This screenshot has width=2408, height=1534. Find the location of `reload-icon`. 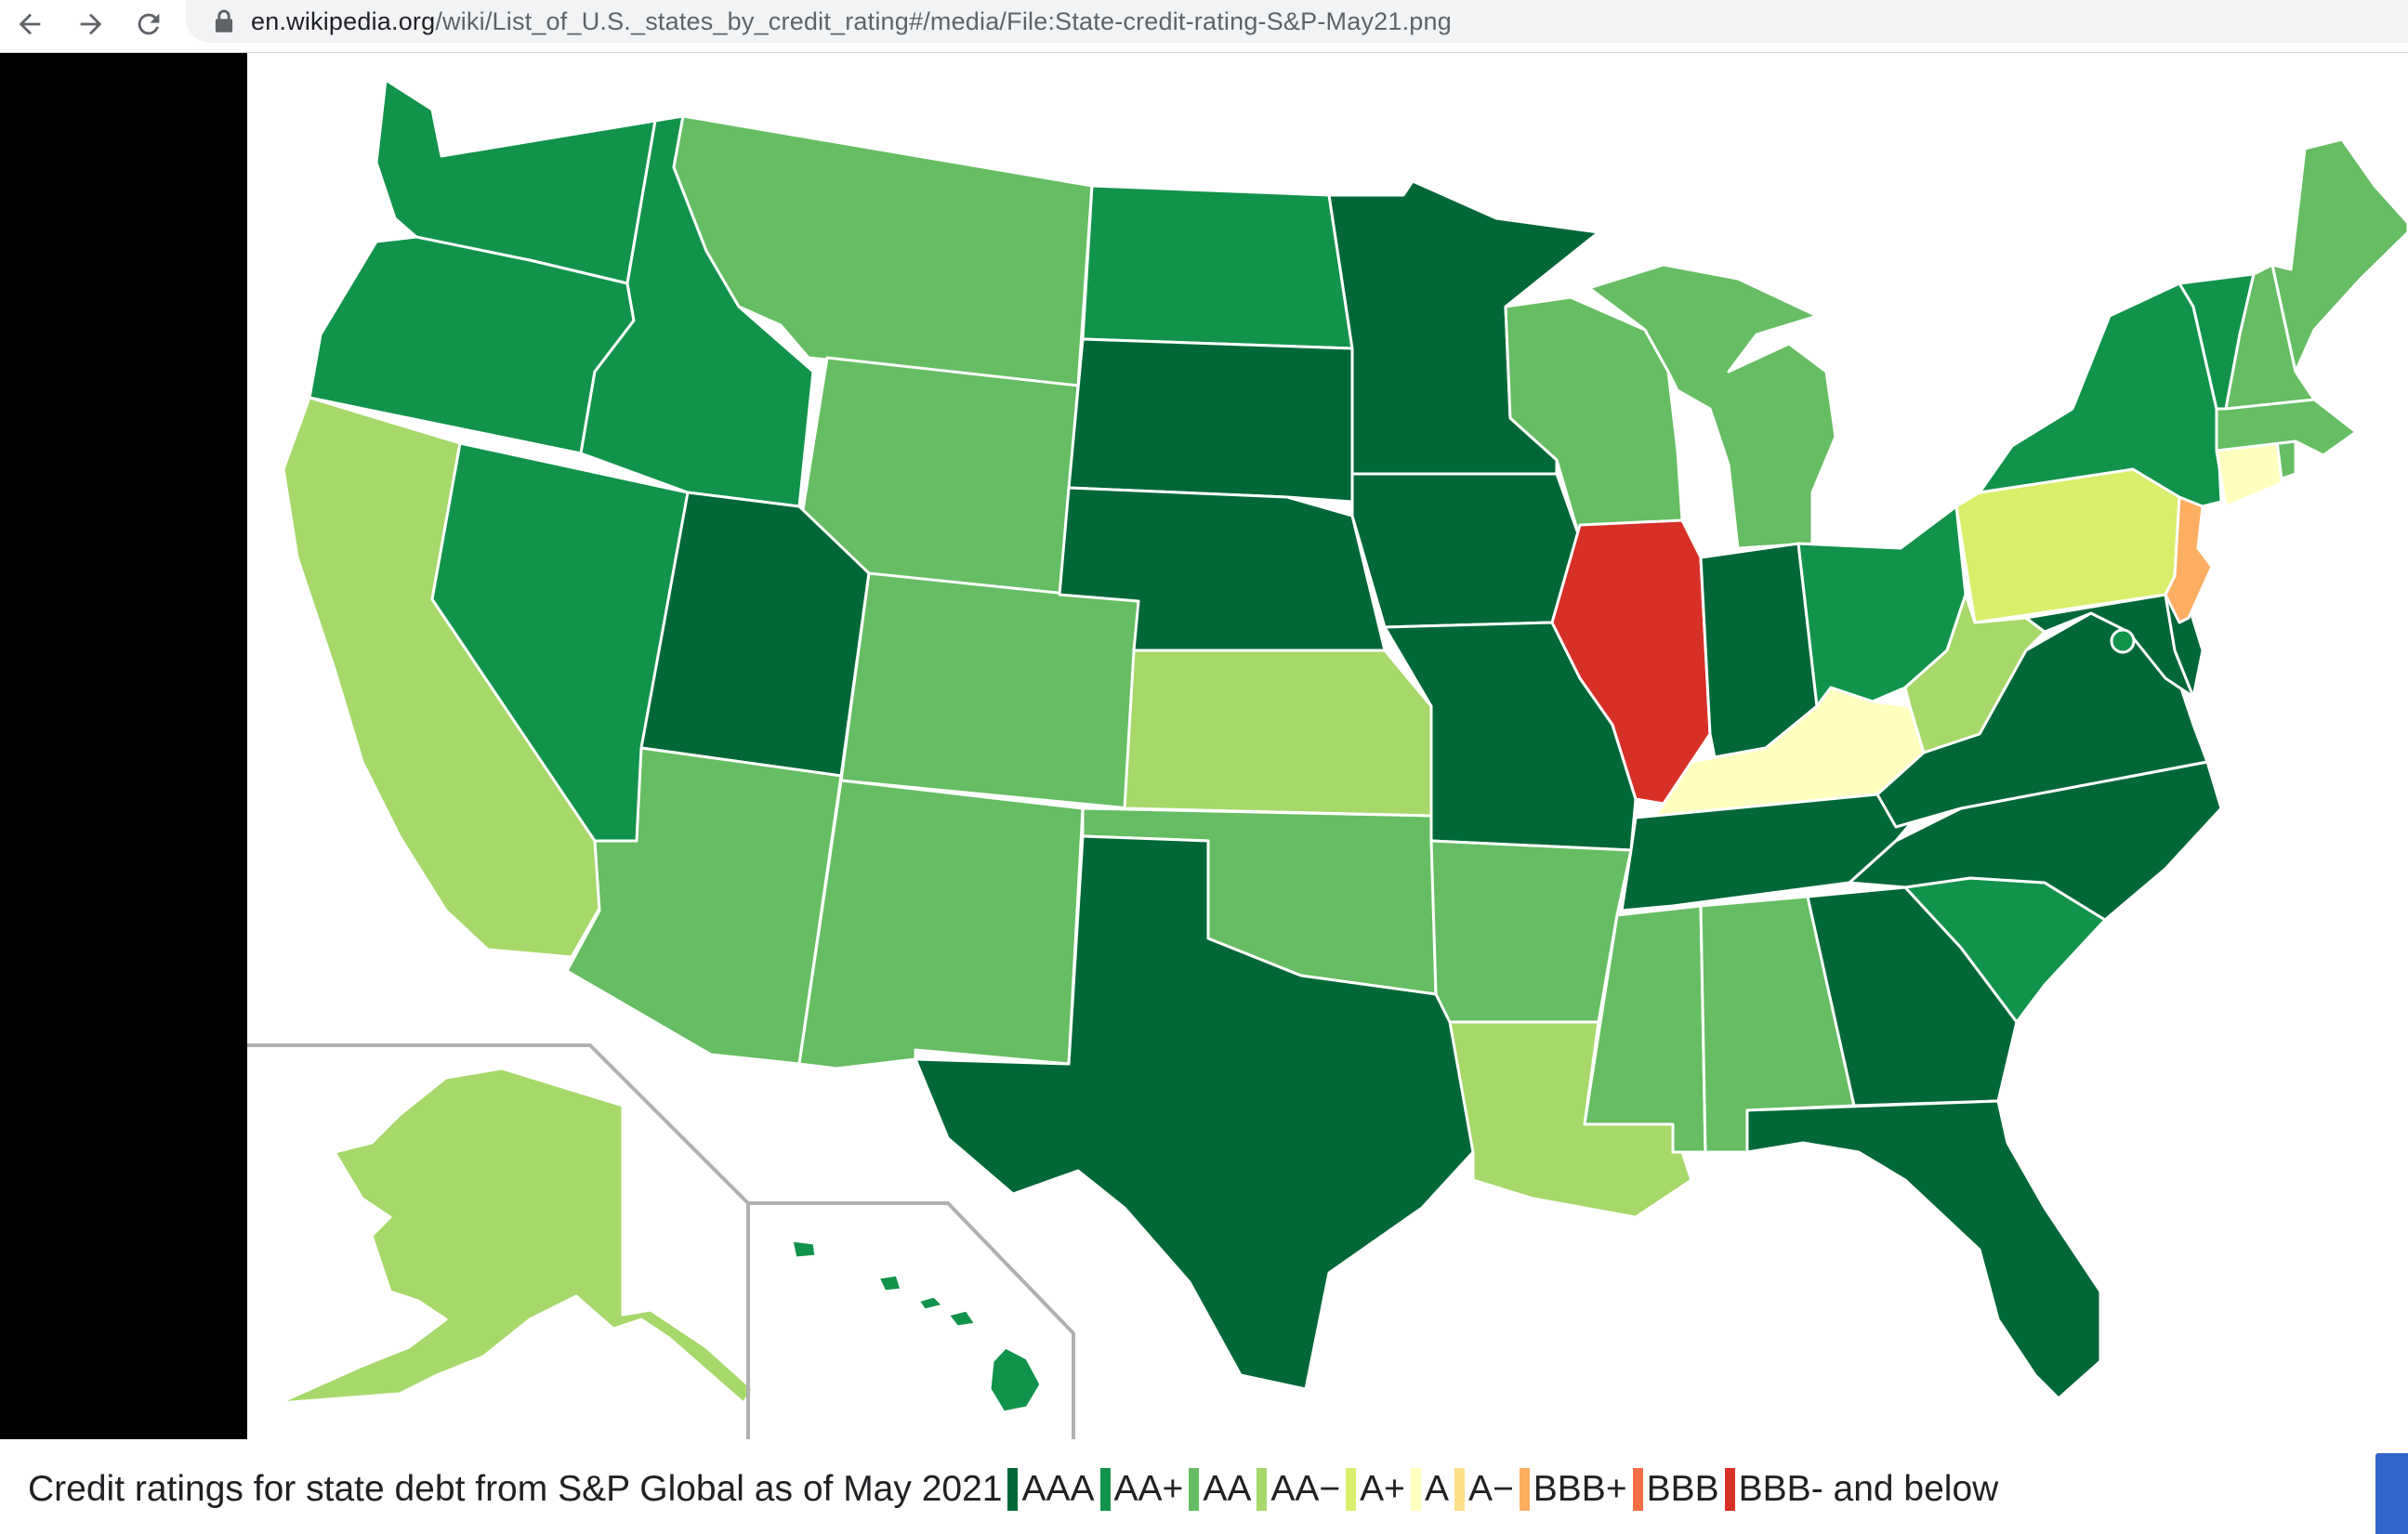

reload-icon is located at coordinates (149, 24).